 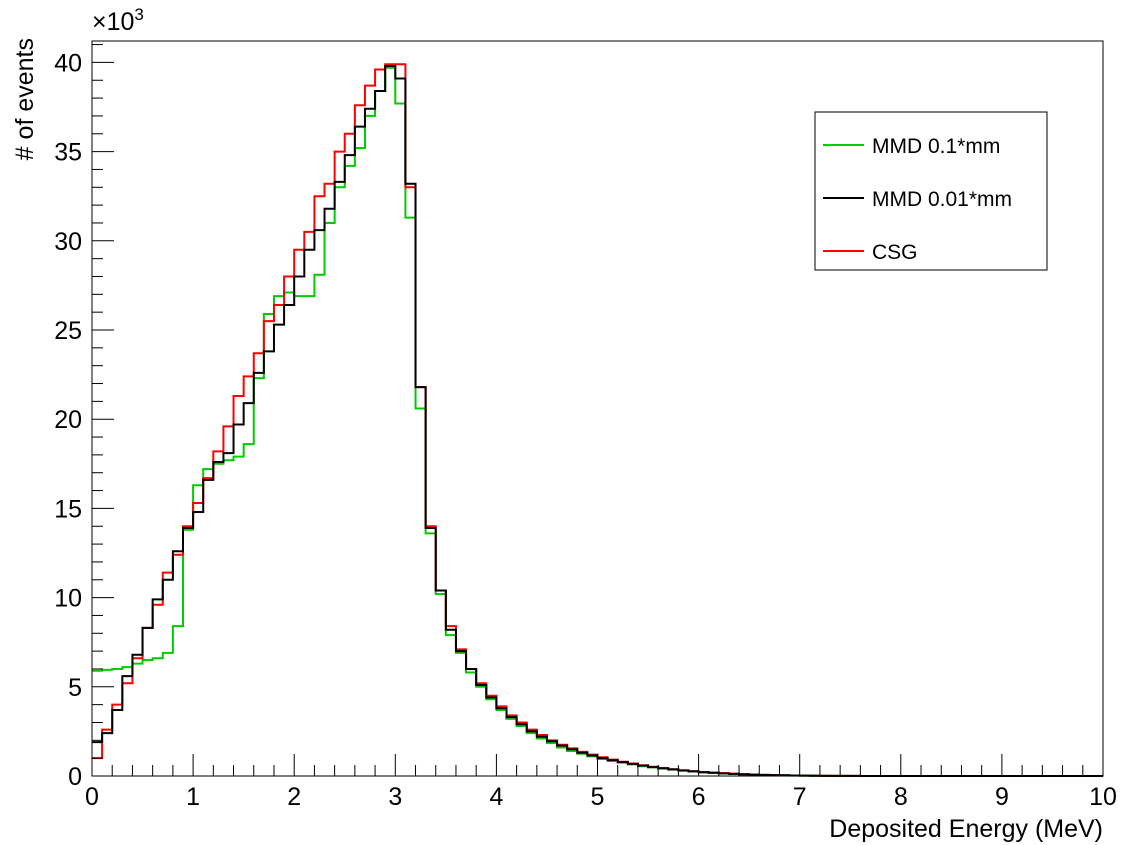 I want to click on legend-box, so click(x=931, y=191).